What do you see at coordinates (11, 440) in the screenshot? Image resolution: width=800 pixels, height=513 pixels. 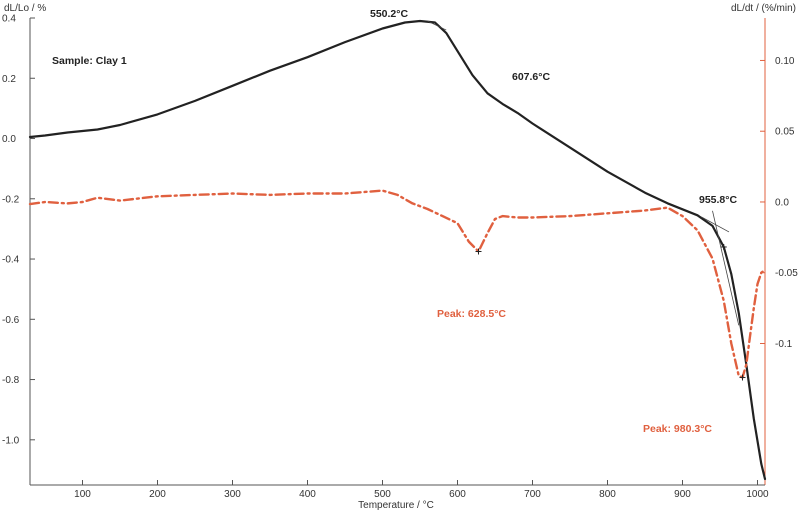 I see `left-tick-label: -1.0` at bounding box center [11, 440].